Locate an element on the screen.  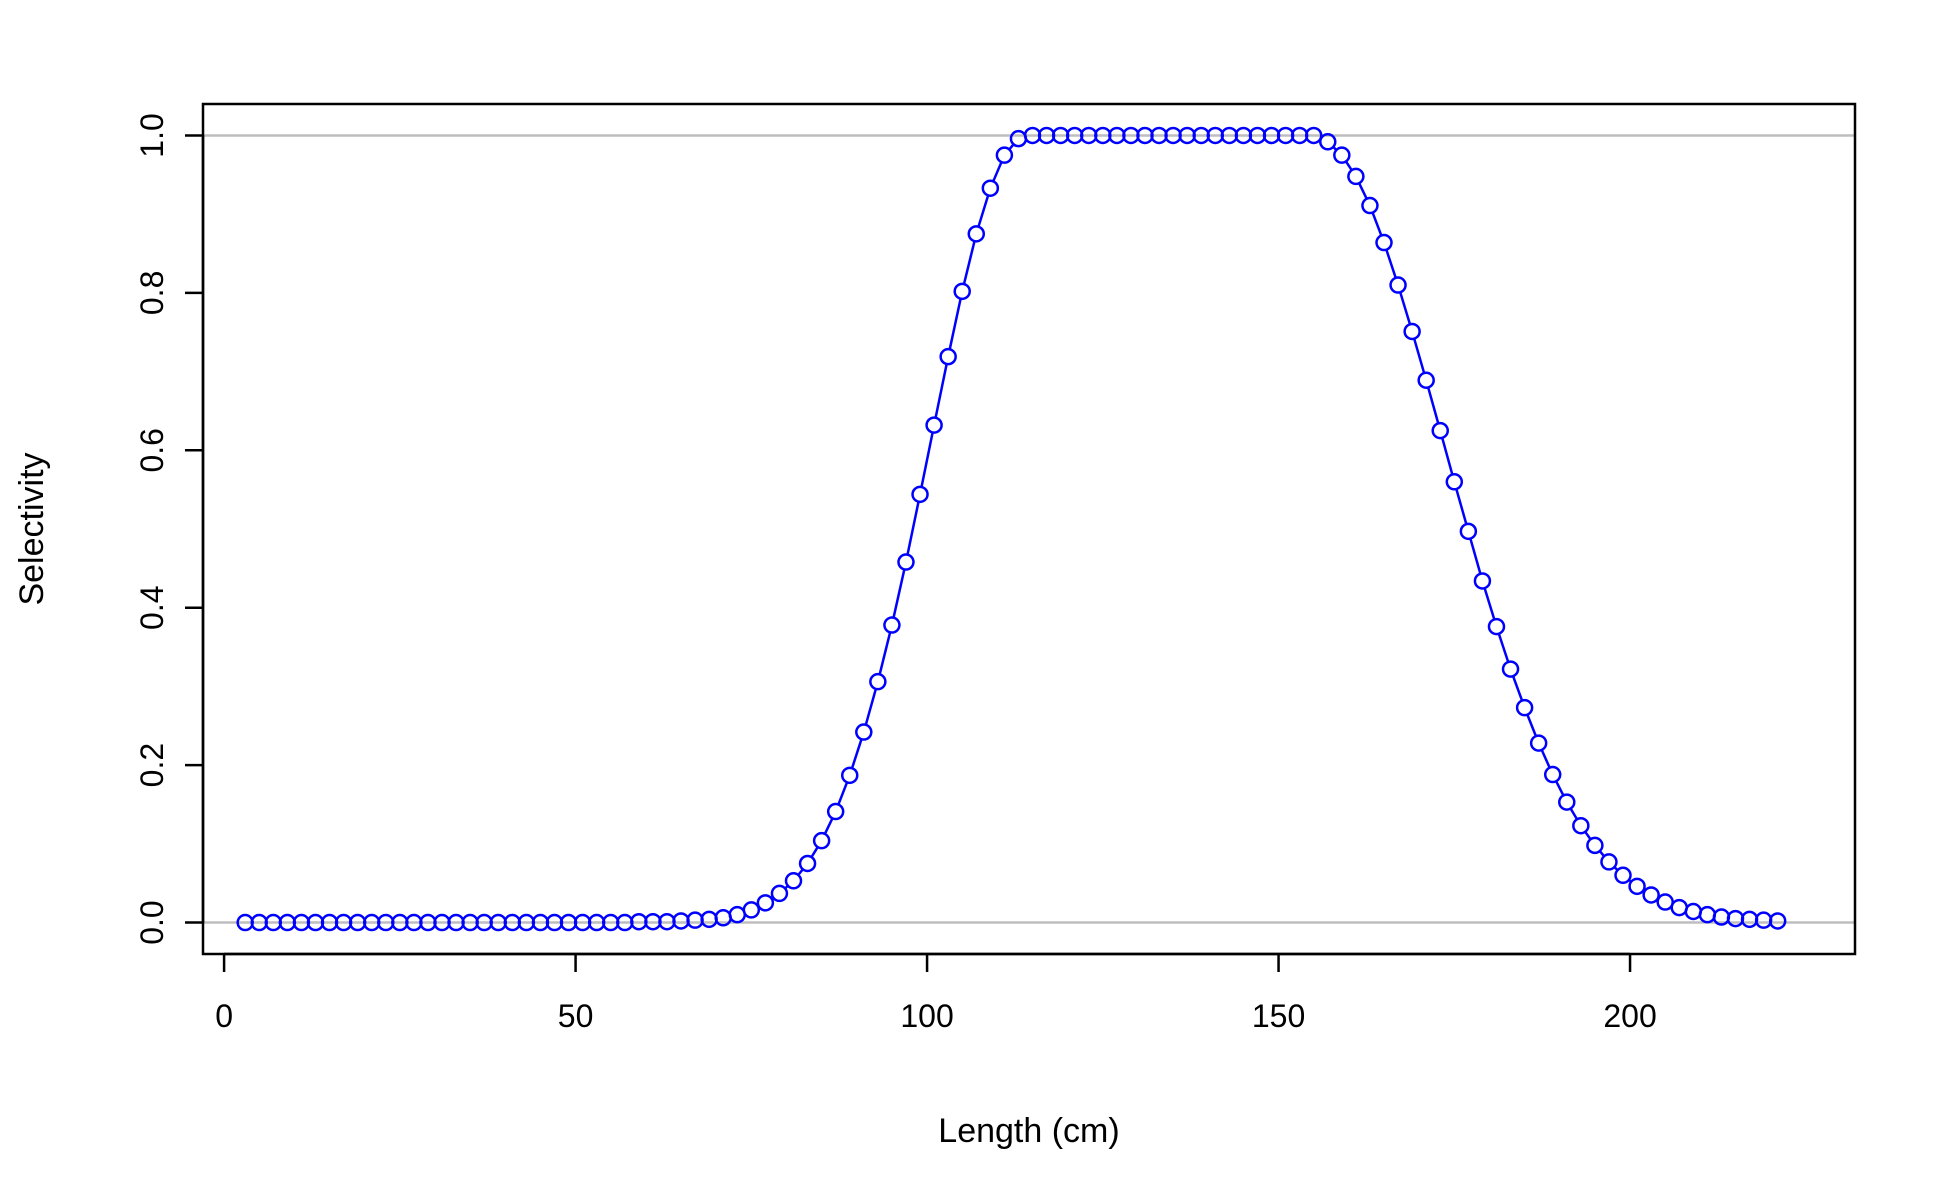
x-axis: 0 50 100 150 200 is located at coordinates (936, 993).